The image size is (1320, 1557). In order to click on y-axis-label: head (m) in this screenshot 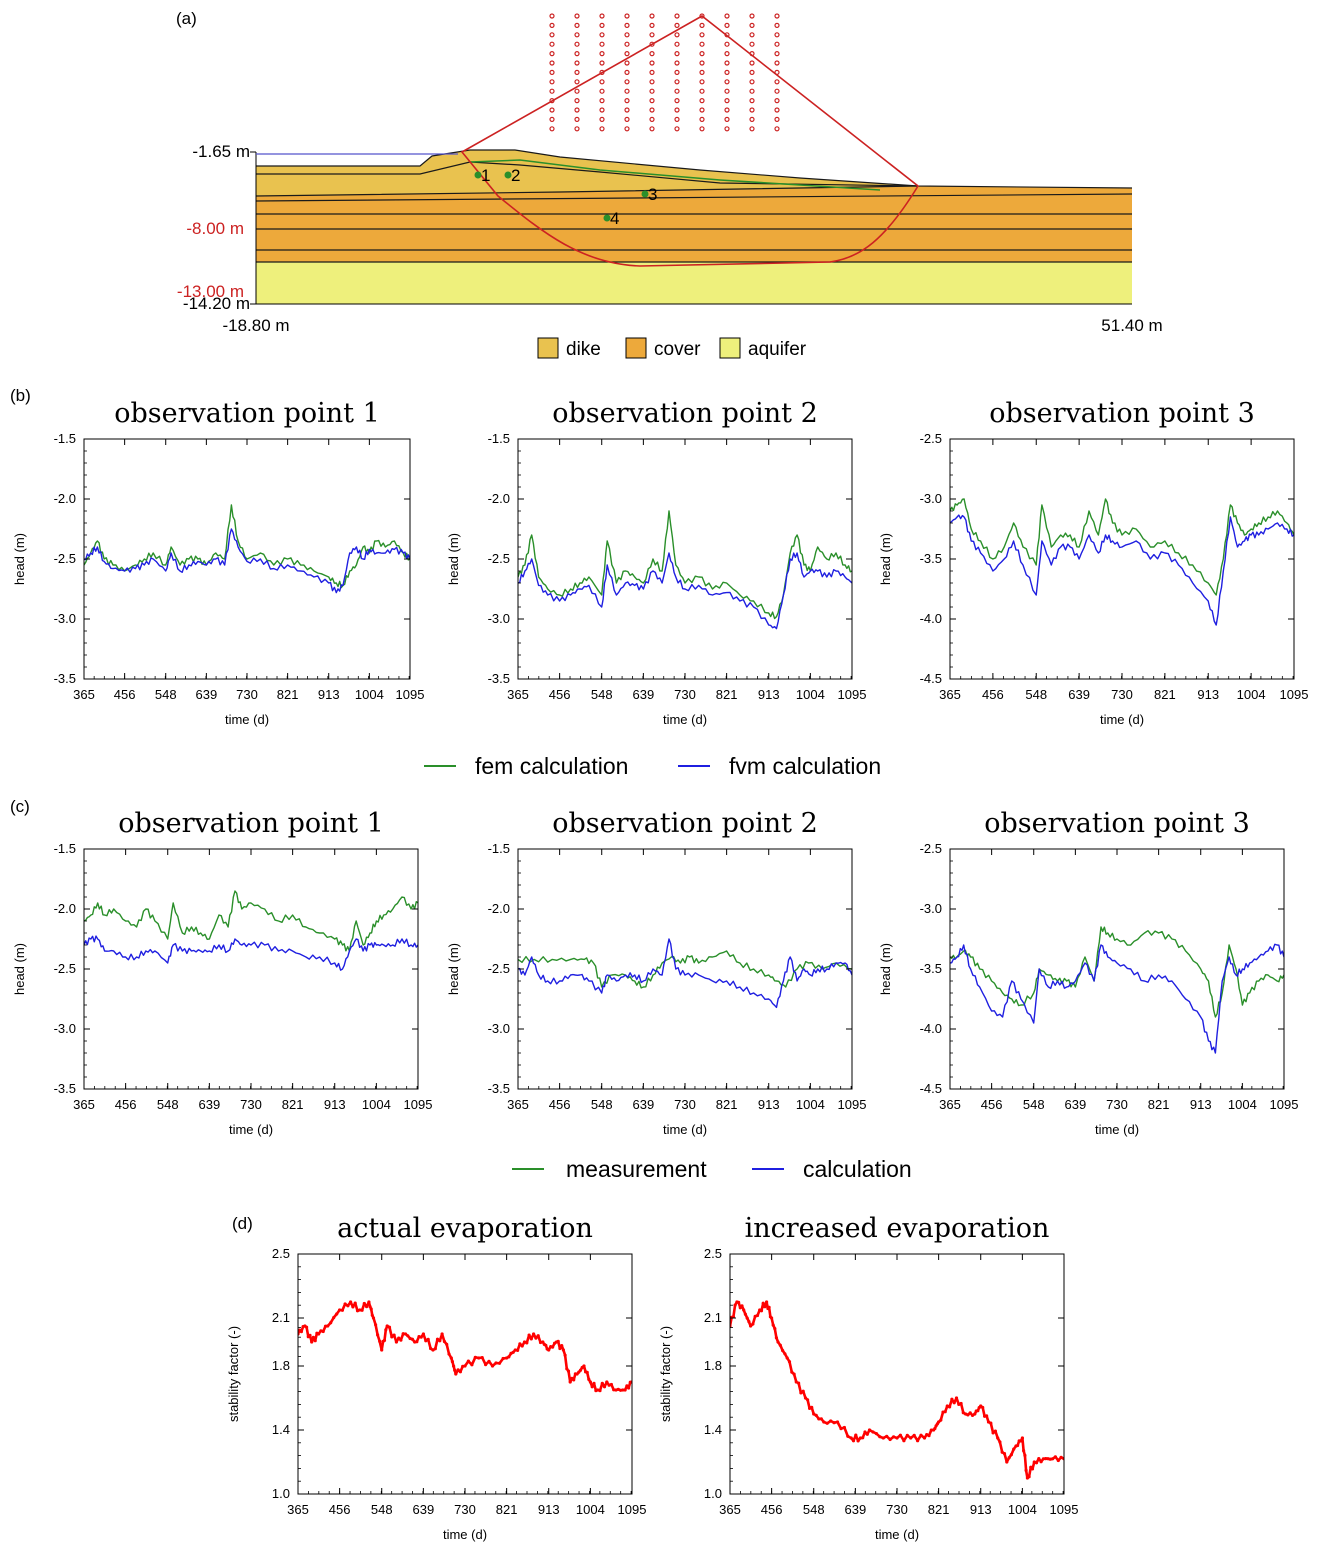, I will do `click(885, 969)`.